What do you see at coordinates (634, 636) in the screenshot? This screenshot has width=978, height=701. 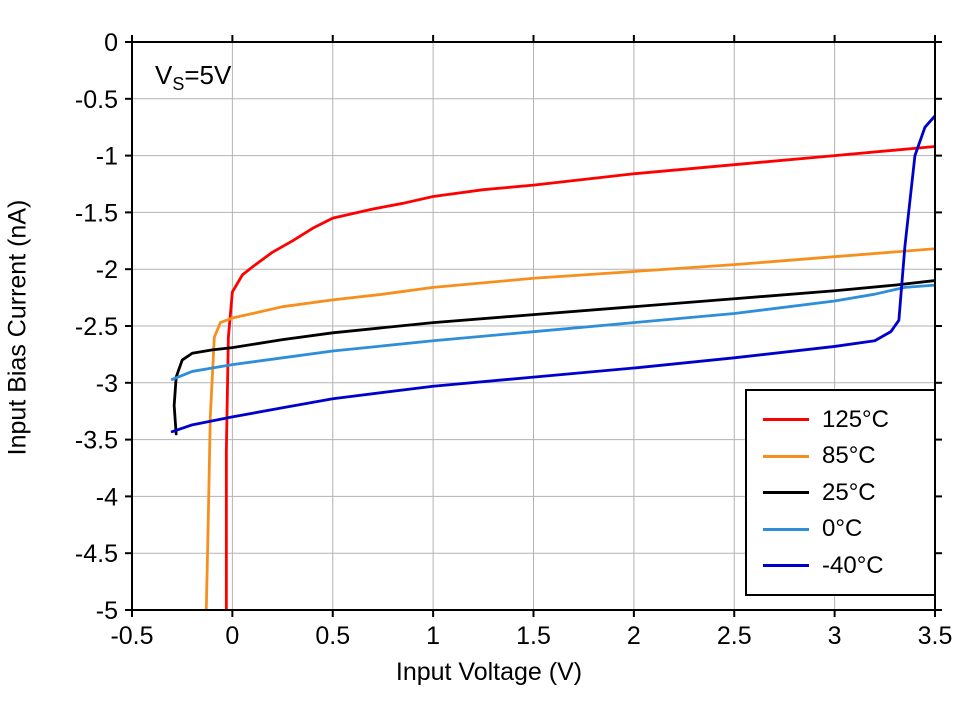 I see `x-tick-label: 2` at bounding box center [634, 636].